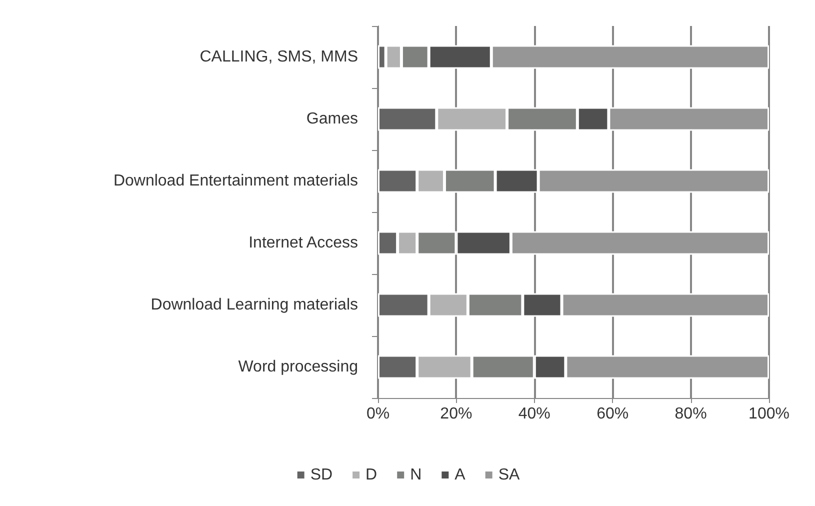 This screenshot has width=815, height=506. Describe the element at coordinates (378, 414) in the screenshot. I see `x-tick-label: 0%` at that location.